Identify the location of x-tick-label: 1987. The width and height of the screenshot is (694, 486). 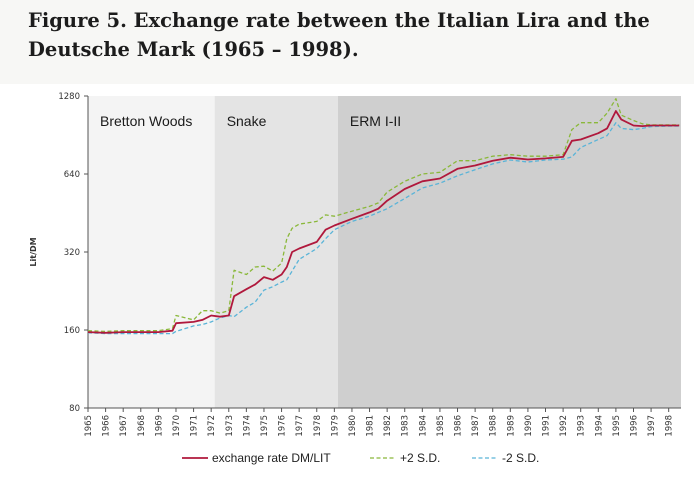
(476, 426).